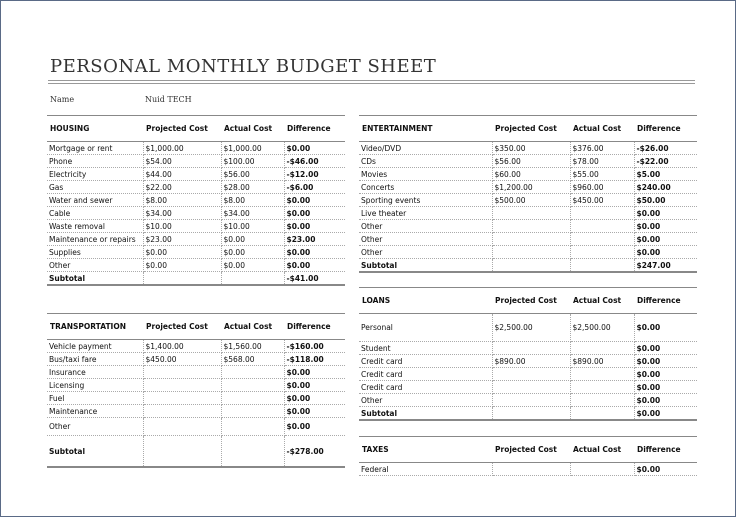 The width and height of the screenshot is (736, 517). I want to click on table-body: Federal $0.00, so click(528, 469).